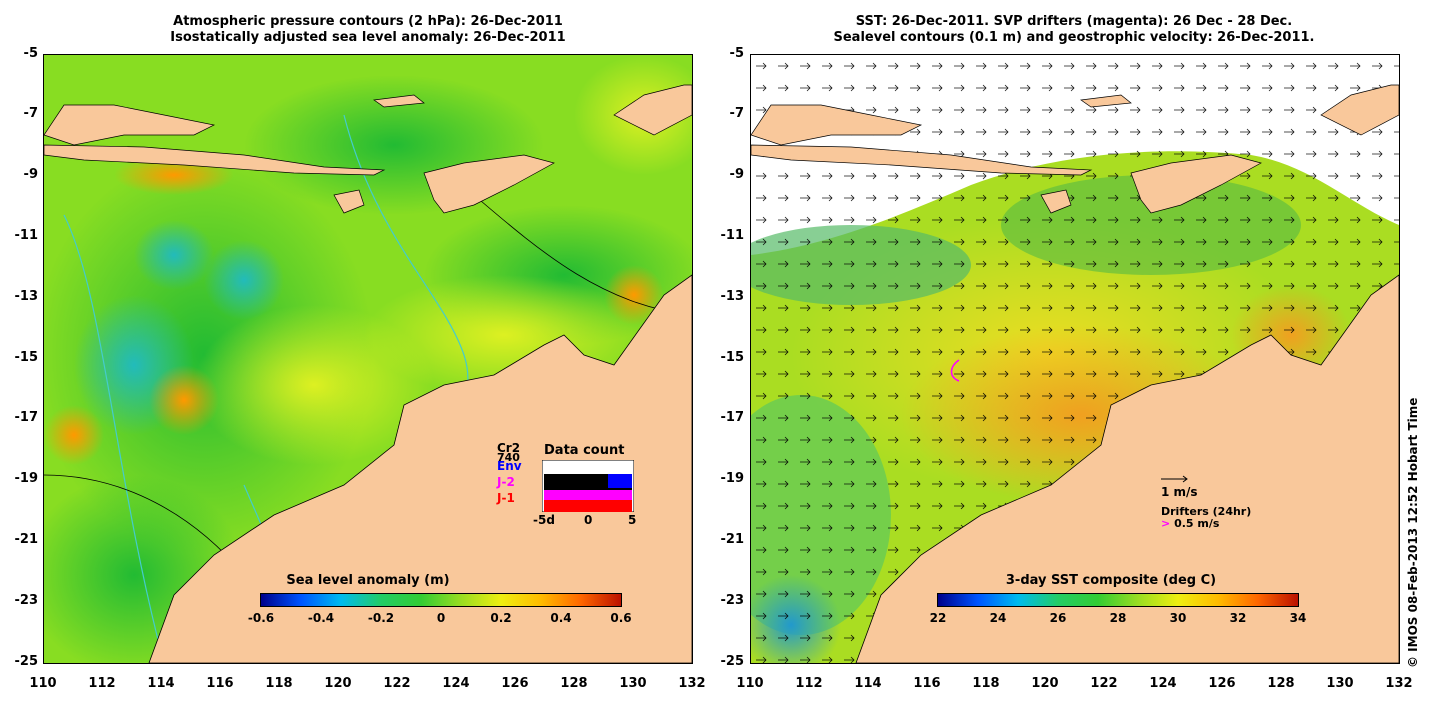  Describe the element at coordinates (1111, 580) in the screenshot. I see `right-colorbar-title: 3-day SST composite (deg C)` at that location.